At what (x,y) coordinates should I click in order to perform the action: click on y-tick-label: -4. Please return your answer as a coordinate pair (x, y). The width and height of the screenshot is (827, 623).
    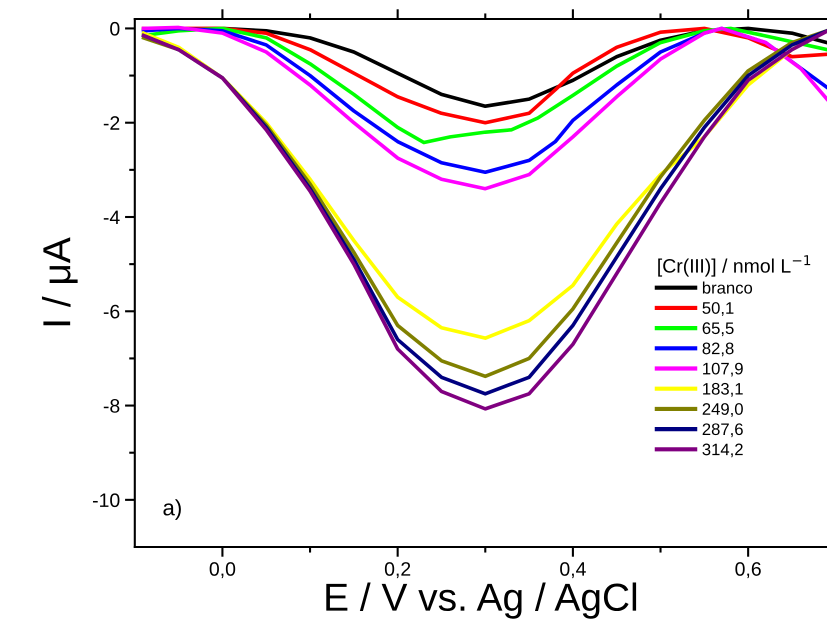
    Looking at the image, I should click on (112, 217).